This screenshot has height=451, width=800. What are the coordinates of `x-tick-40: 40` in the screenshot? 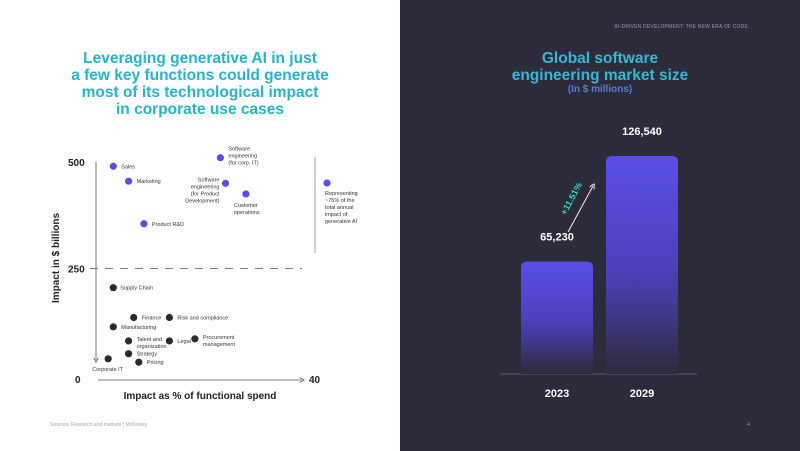 It's located at (315, 380).